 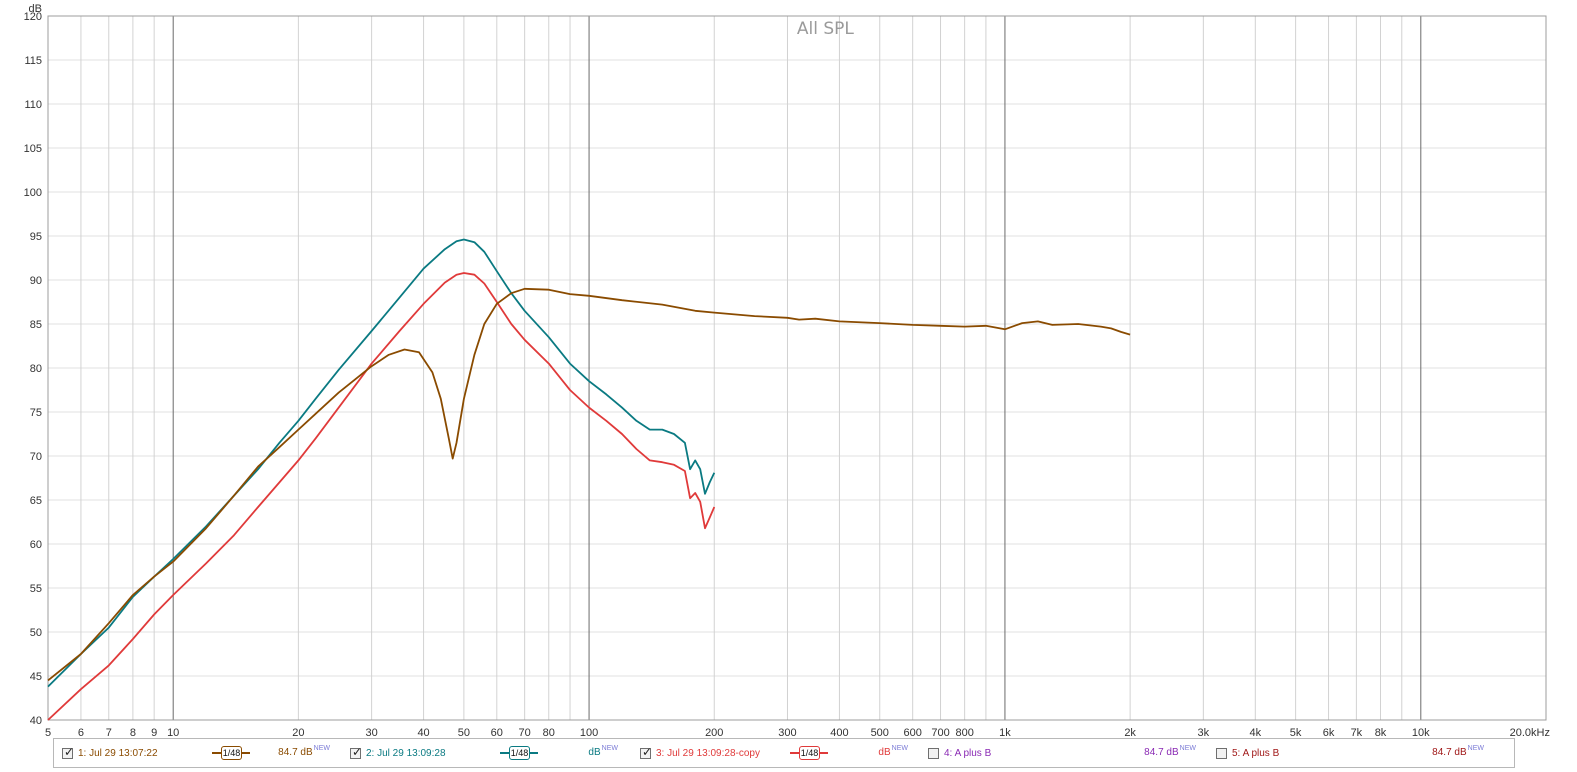 I want to click on y-tick-label: 110, so click(x=33, y=105).